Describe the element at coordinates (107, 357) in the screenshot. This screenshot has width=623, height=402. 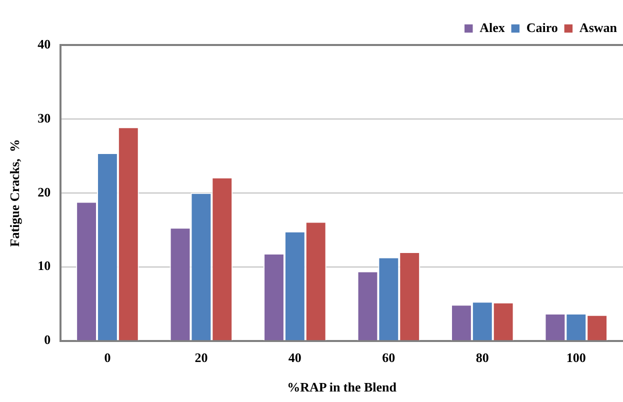
I see `x-tick-label: 0` at that location.